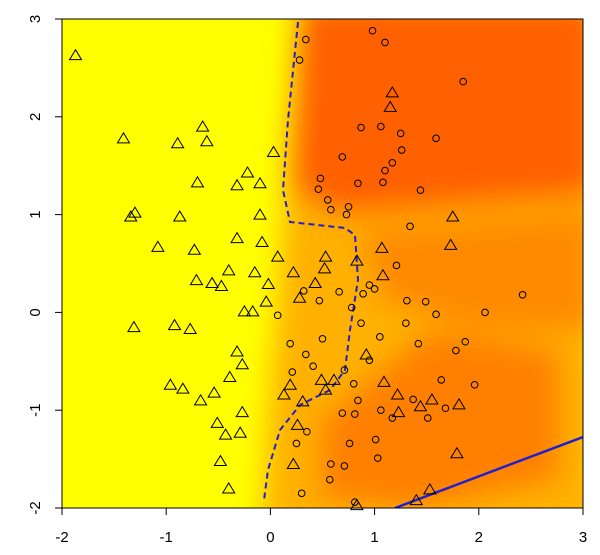  I want to click on y-tick-label: 1, so click(35, 214).